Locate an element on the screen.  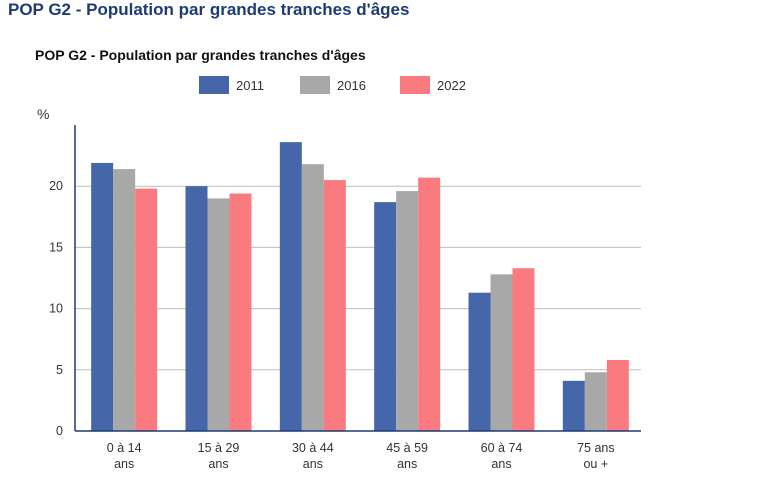
y-tick-label: 5 is located at coordinates (59, 370).